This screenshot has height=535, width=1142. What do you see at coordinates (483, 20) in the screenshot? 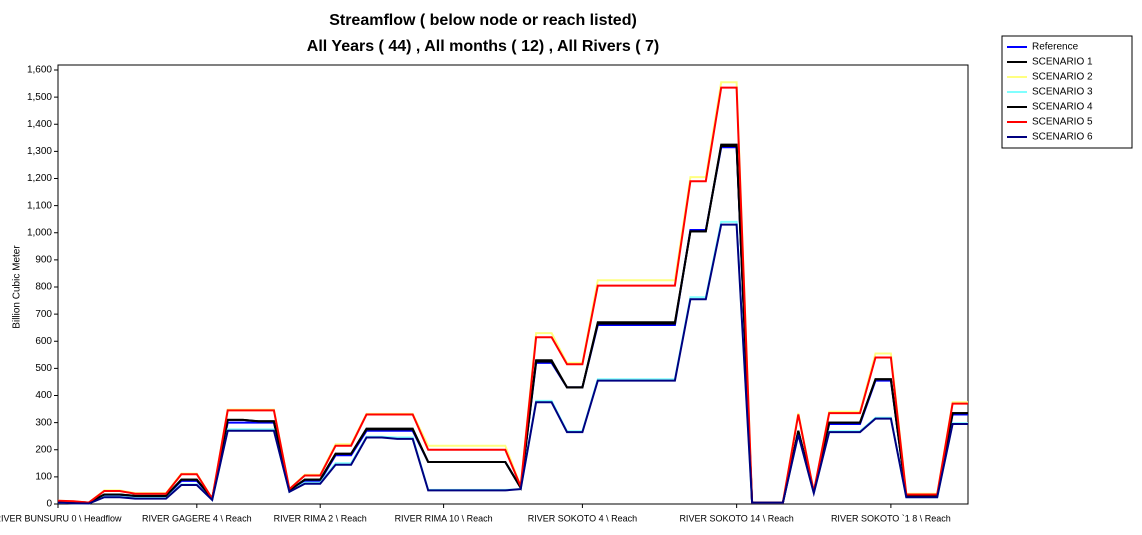
I see `chart-title: Streamflow ( below node or reach listed)` at bounding box center [483, 20].